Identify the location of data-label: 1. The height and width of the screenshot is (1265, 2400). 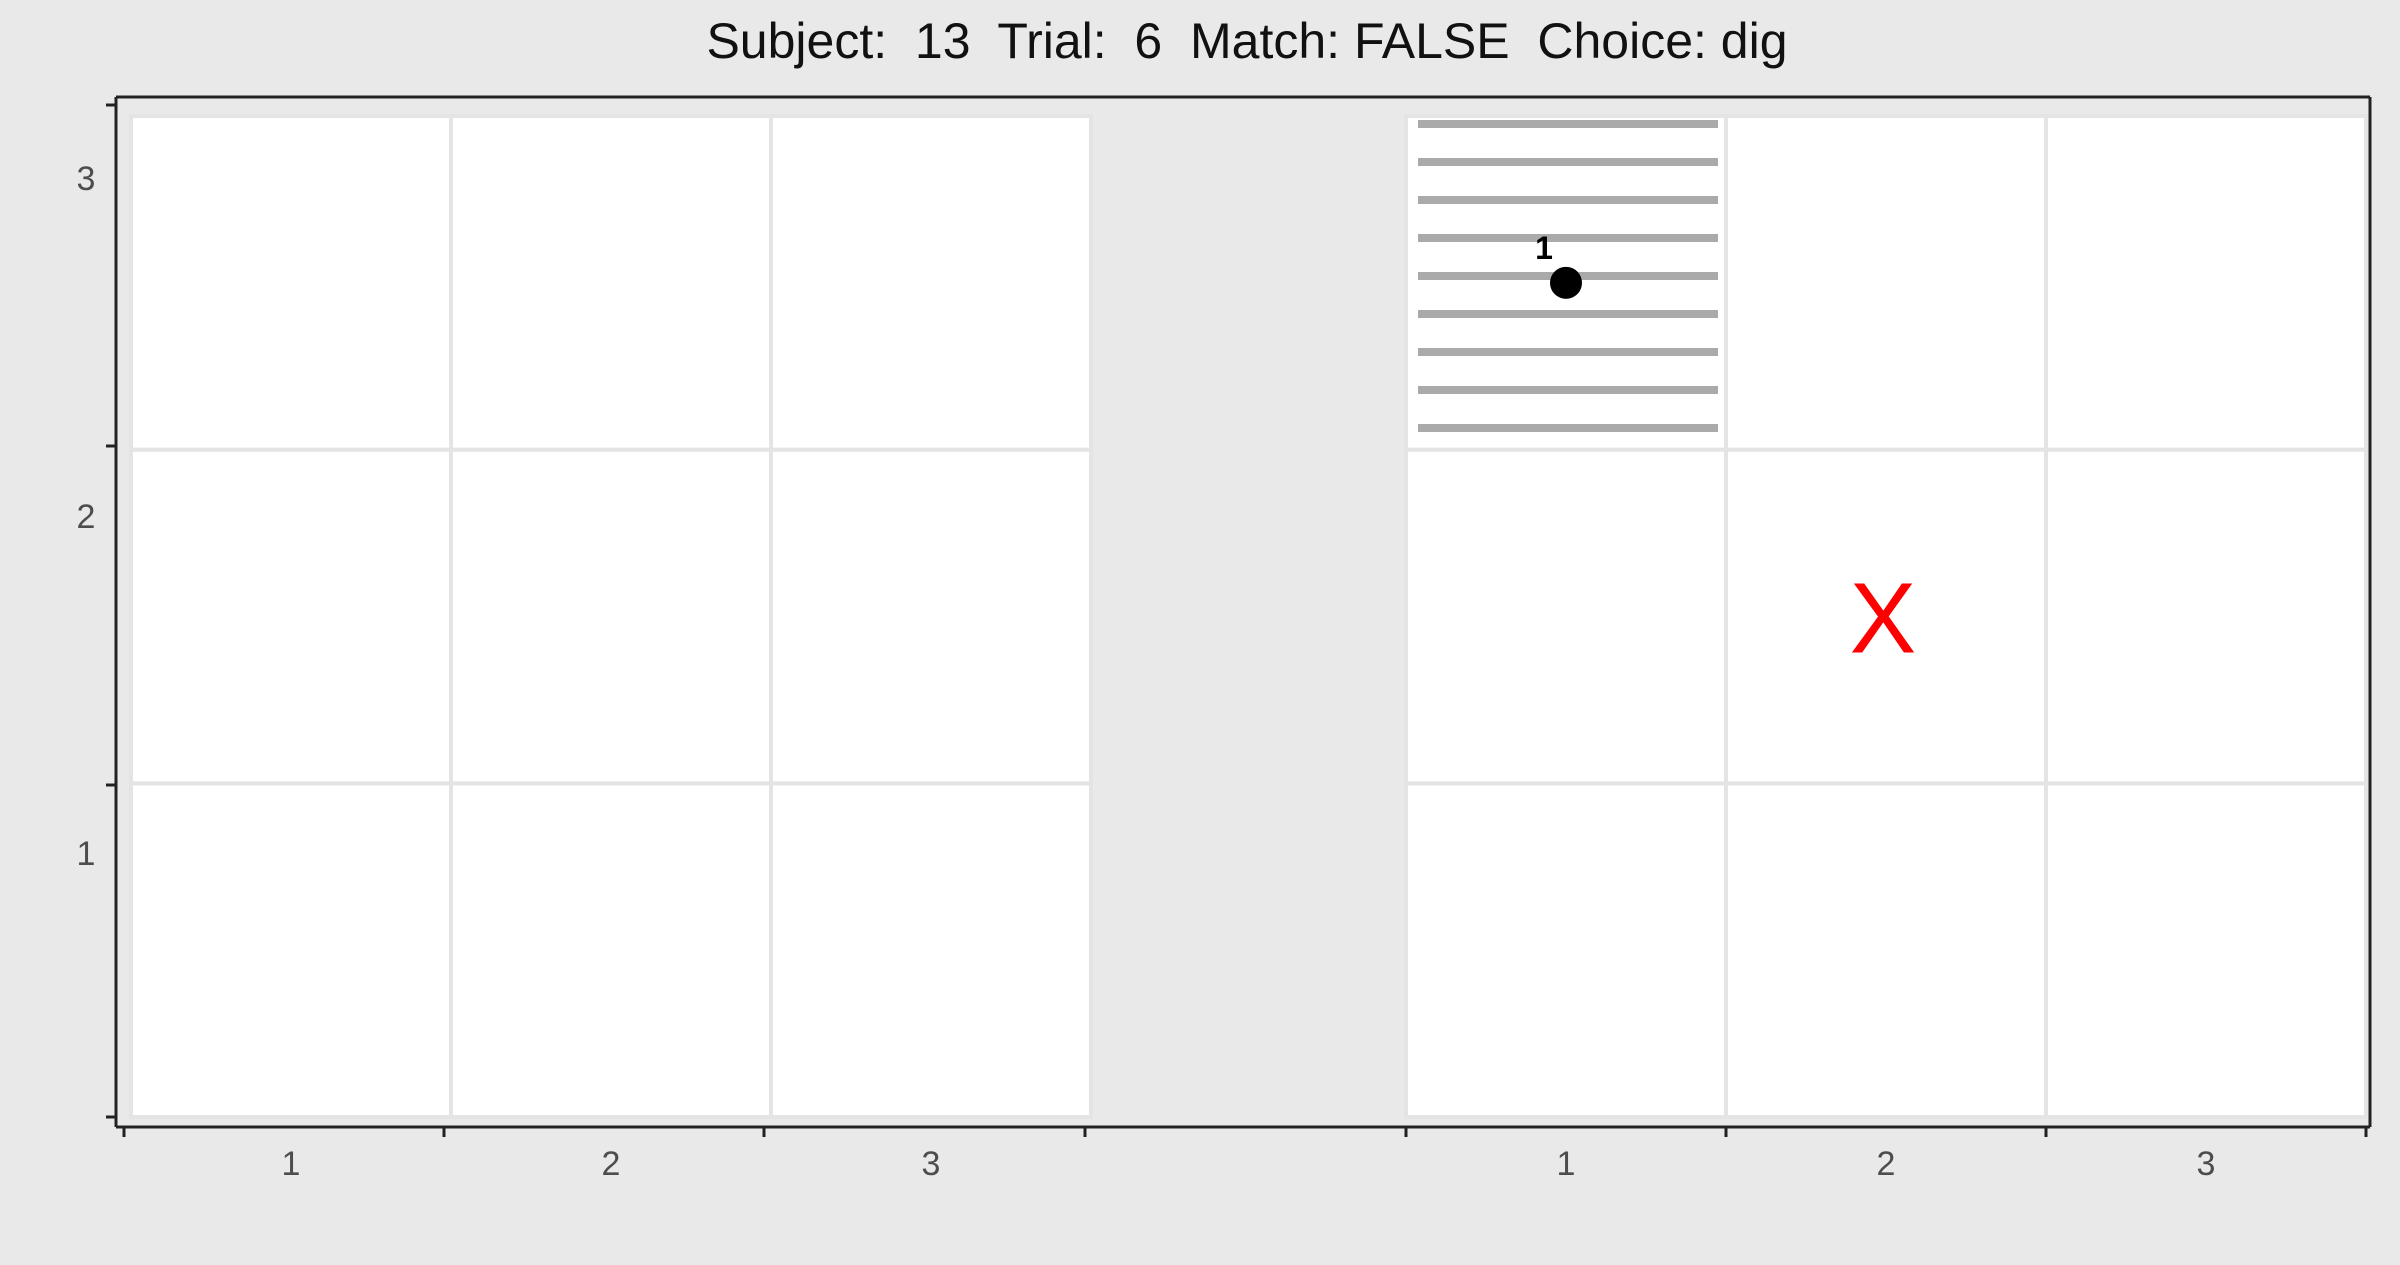
(1544, 248).